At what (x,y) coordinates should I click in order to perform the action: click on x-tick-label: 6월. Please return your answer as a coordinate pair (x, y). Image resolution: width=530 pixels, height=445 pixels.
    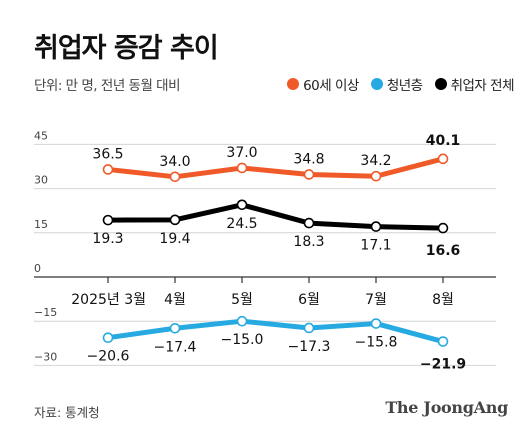
    Looking at the image, I should click on (309, 300).